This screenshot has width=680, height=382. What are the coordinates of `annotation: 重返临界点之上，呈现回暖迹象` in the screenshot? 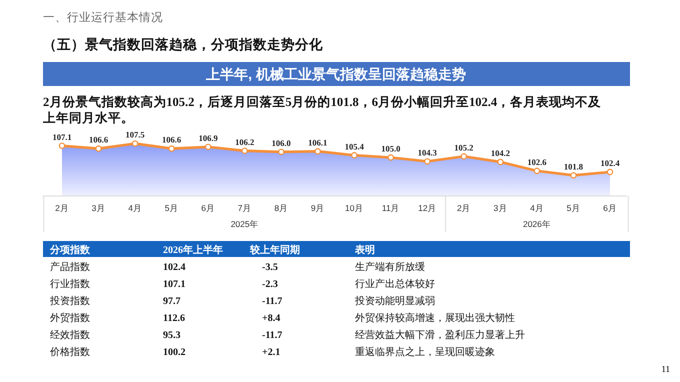 It's located at (425, 352).